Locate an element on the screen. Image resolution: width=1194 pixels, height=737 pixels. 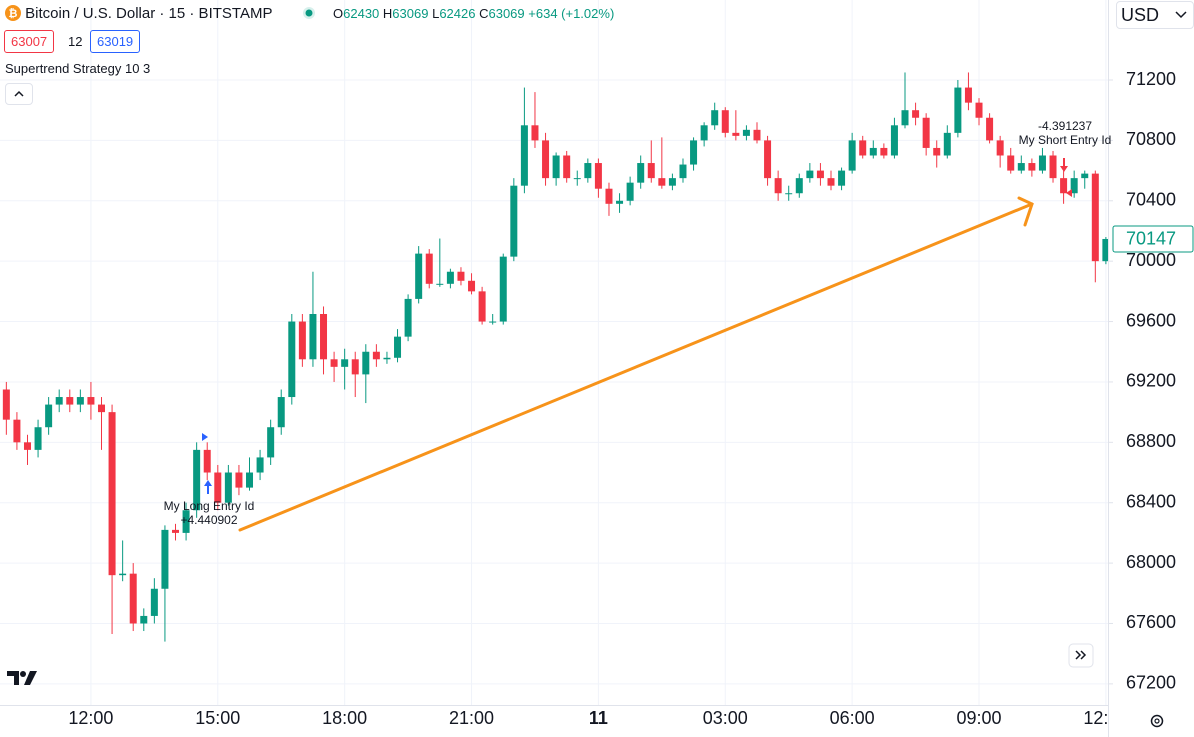
change-value: +634 (+1.02%) is located at coordinates (571, 13).